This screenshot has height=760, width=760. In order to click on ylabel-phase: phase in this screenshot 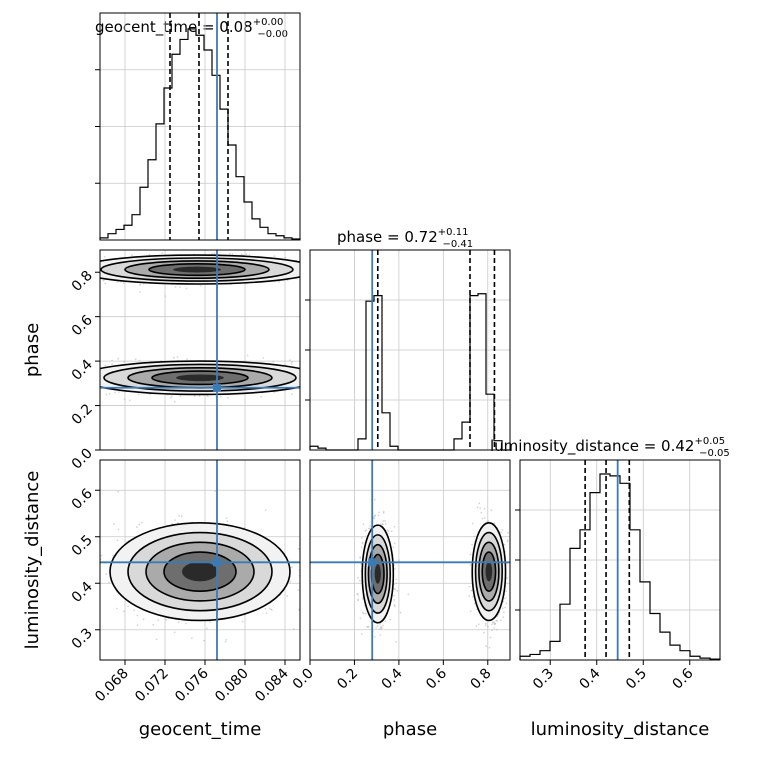, I will do `click(32, 350)`.